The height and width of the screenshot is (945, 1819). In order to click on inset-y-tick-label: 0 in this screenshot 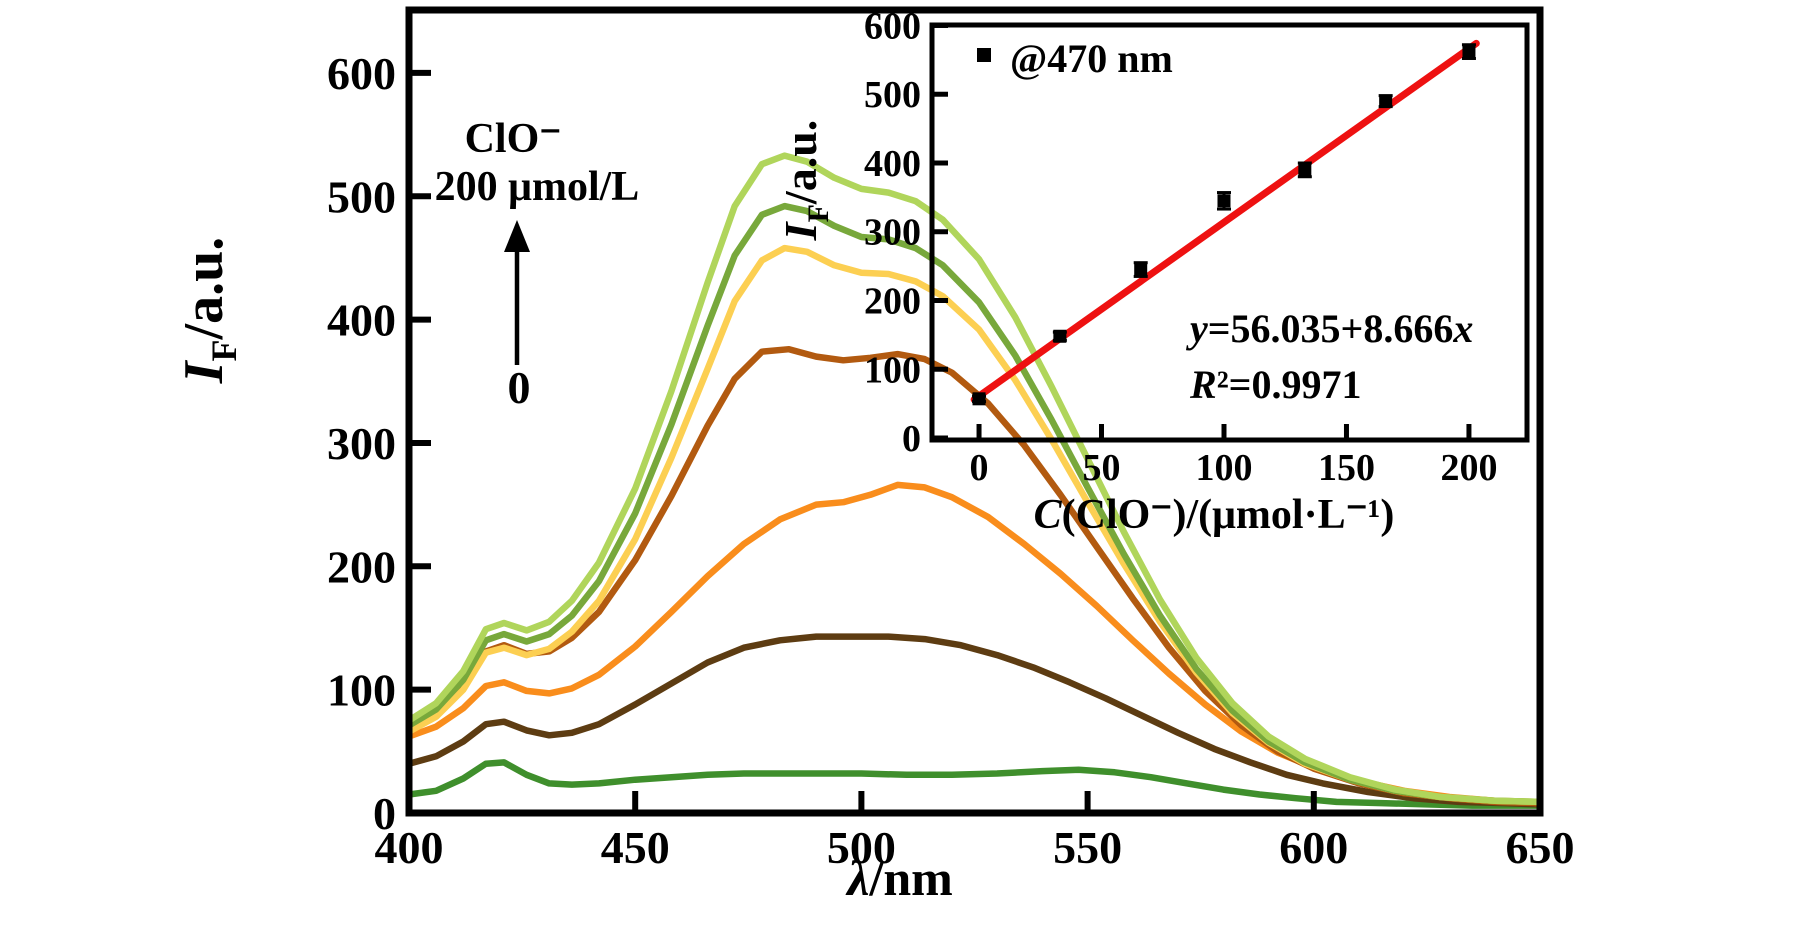, I will do `click(911, 439)`.